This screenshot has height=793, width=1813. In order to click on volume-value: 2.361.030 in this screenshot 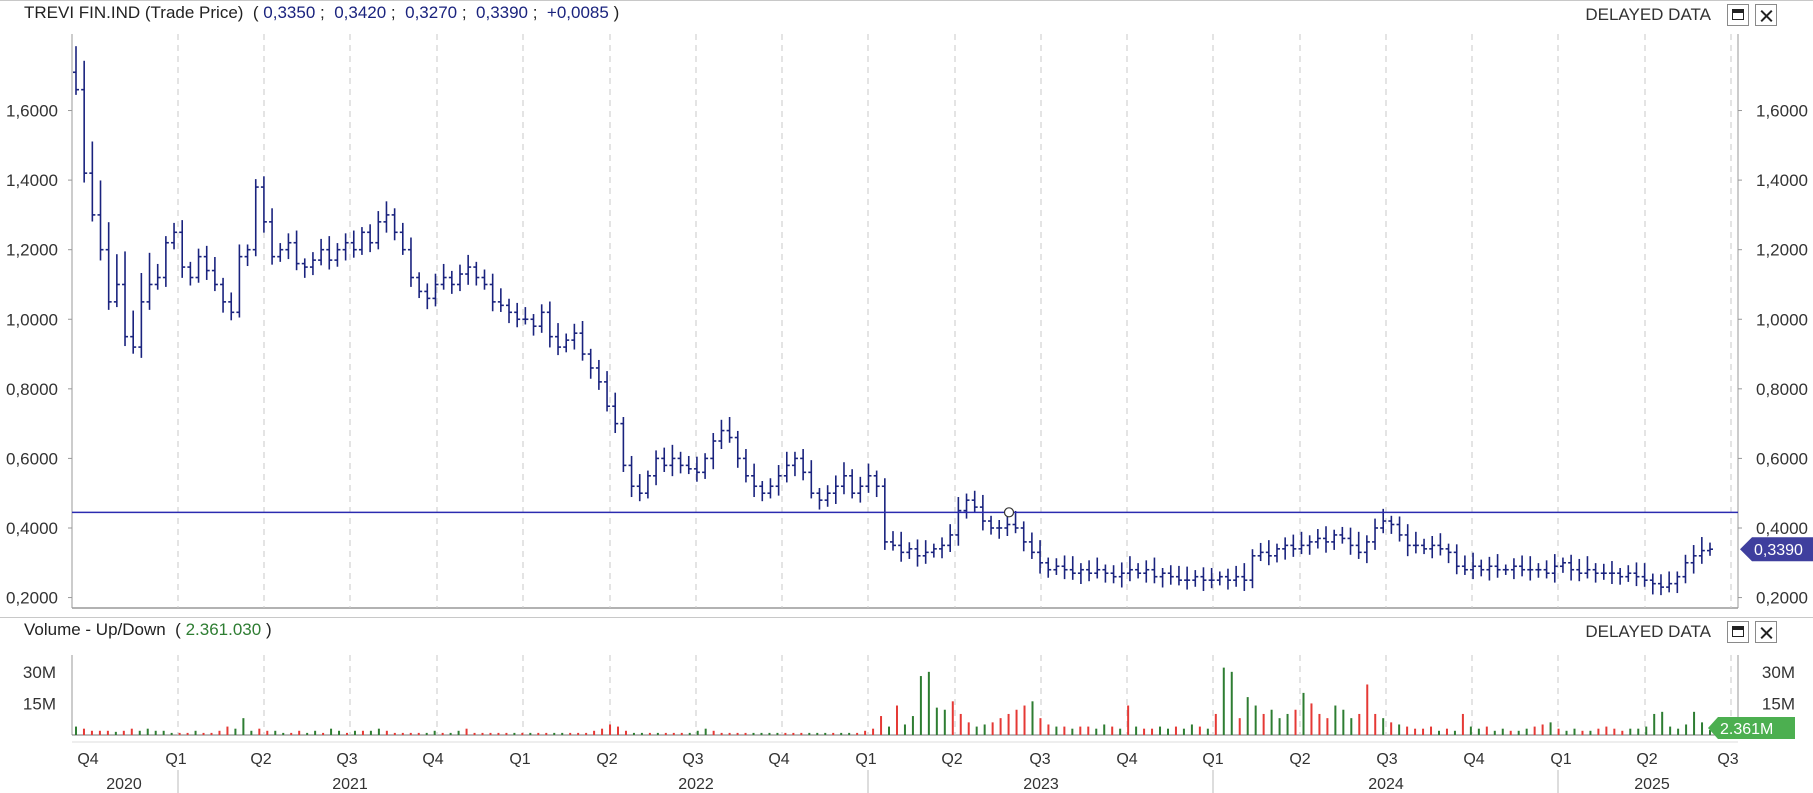, I will do `click(223, 629)`.